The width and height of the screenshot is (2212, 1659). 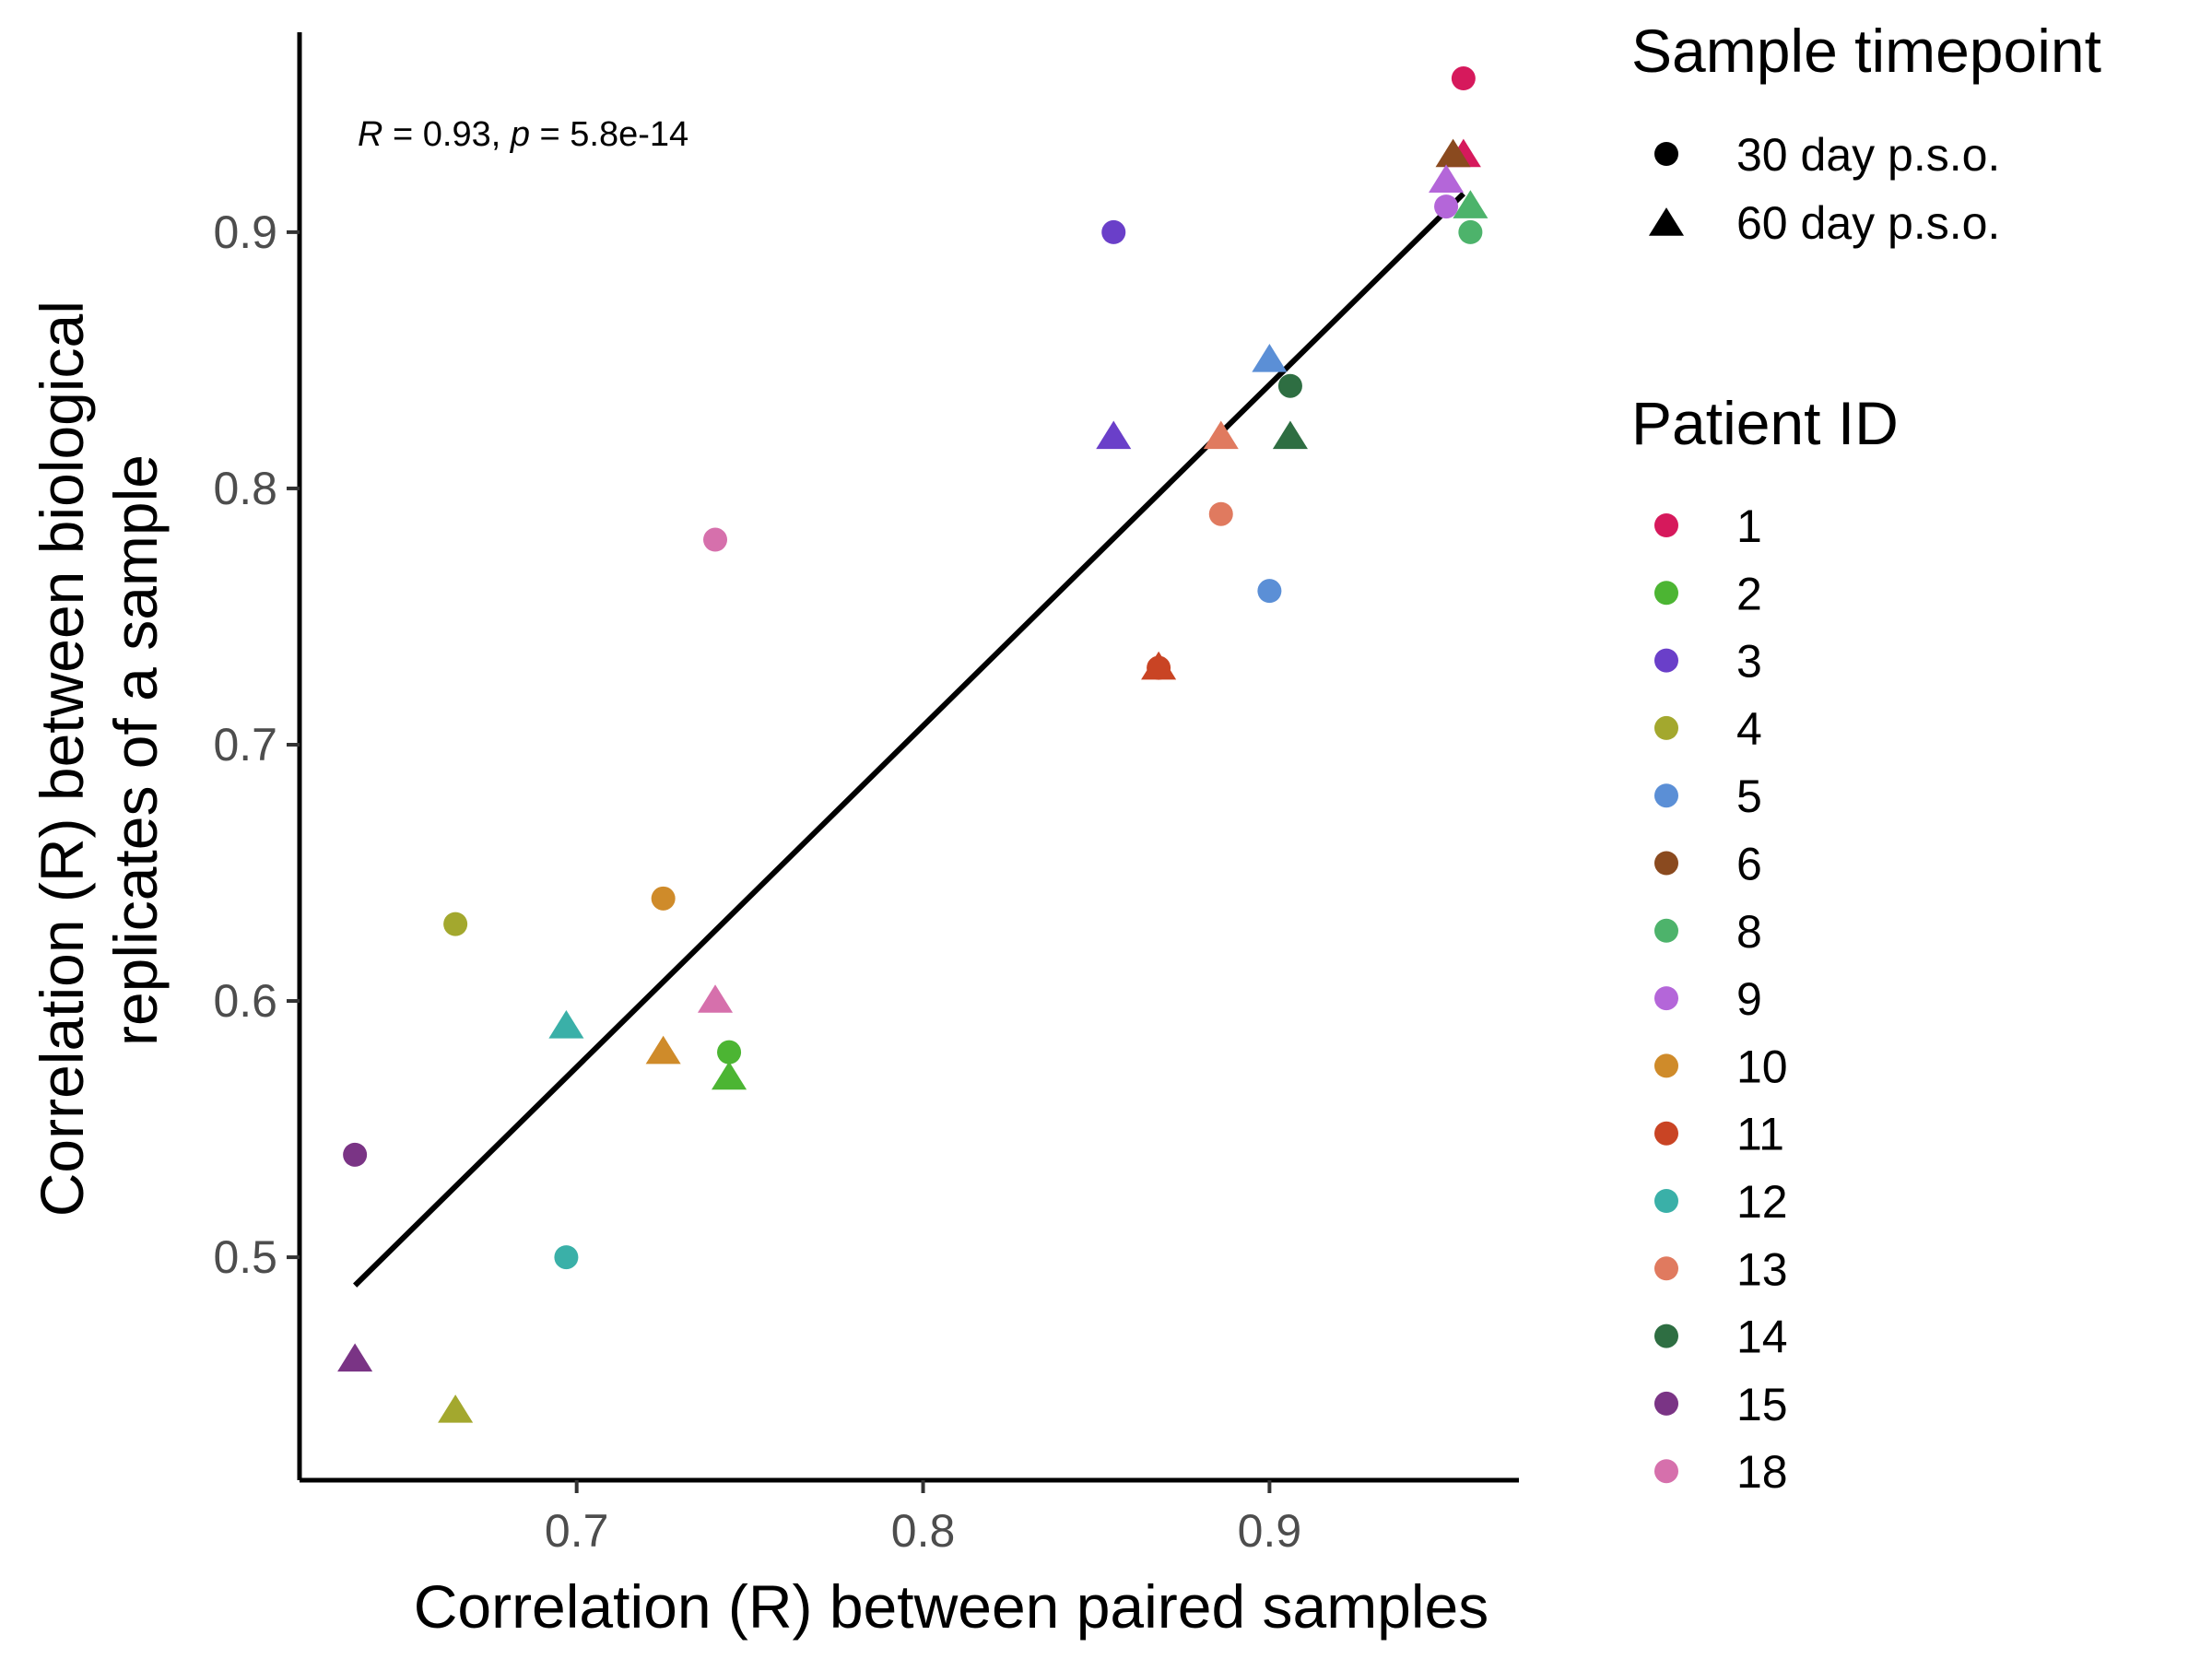 What do you see at coordinates (1270, 1531) in the screenshot?
I see `x-tick-label: 0.9` at bounding box center [1270, 1531].